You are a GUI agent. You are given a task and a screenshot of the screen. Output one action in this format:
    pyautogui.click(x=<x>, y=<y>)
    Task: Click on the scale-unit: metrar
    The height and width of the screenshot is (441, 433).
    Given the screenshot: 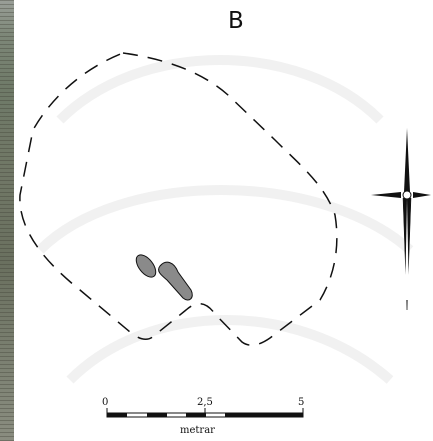 What is the action you would take?
    pyautogui.click(x=197, y=430)
    